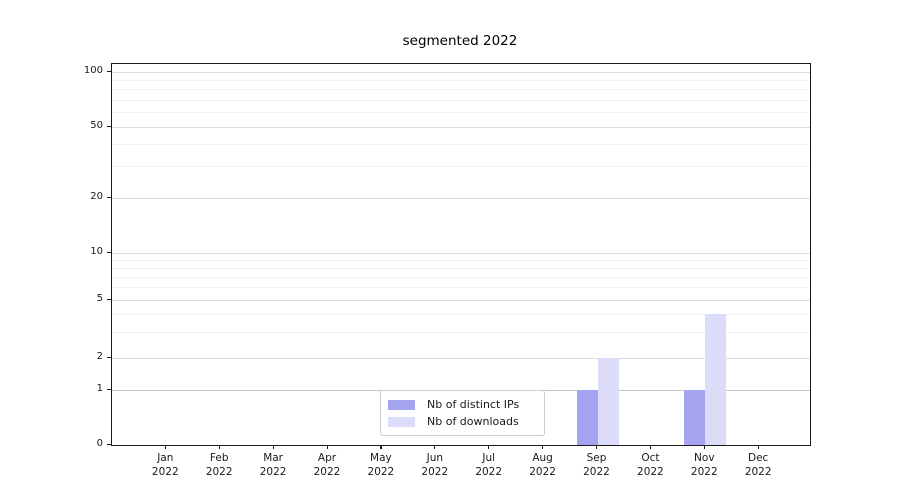 The height and width of the screenshot is (500, 900). What do you see at coordinates (704, 465) in the screenshot?
I see `x-tick-label: Nov 2022` at bounding box center [704, 465].